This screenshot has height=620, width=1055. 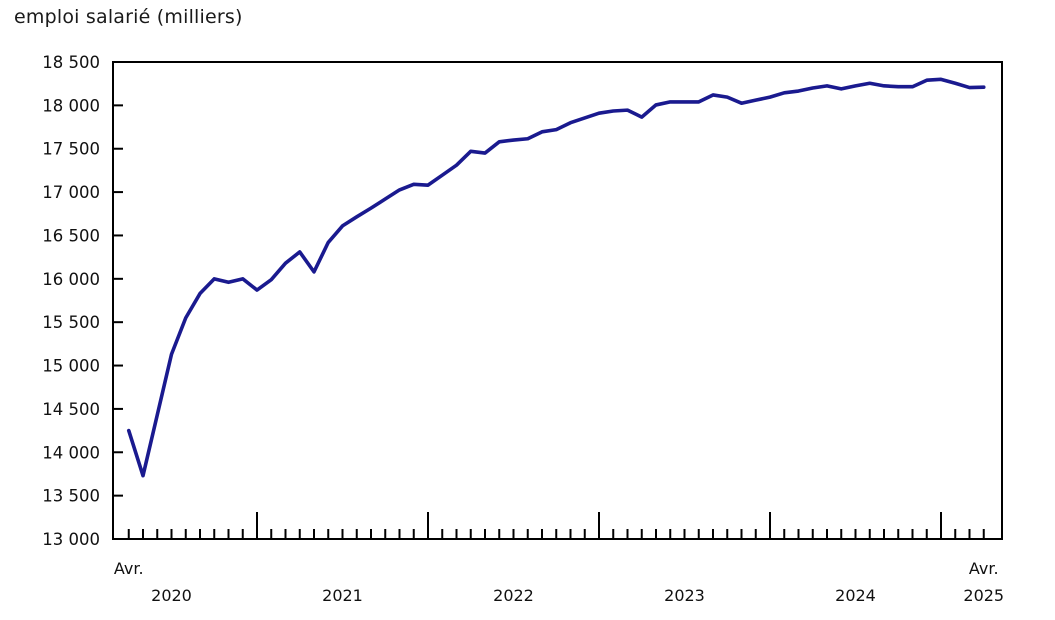 What do you see at coordinates (71, 366) in the screenshot?
I see `y-axis-label: 15 000` at bounding box center [71, 366].